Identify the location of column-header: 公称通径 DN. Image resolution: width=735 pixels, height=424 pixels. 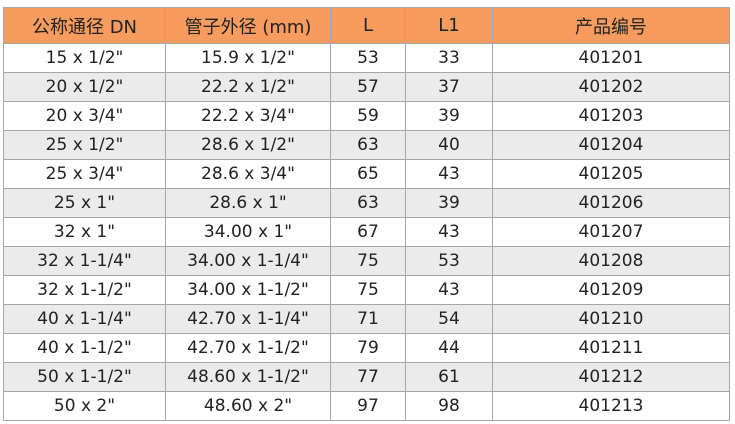
(84, 25).